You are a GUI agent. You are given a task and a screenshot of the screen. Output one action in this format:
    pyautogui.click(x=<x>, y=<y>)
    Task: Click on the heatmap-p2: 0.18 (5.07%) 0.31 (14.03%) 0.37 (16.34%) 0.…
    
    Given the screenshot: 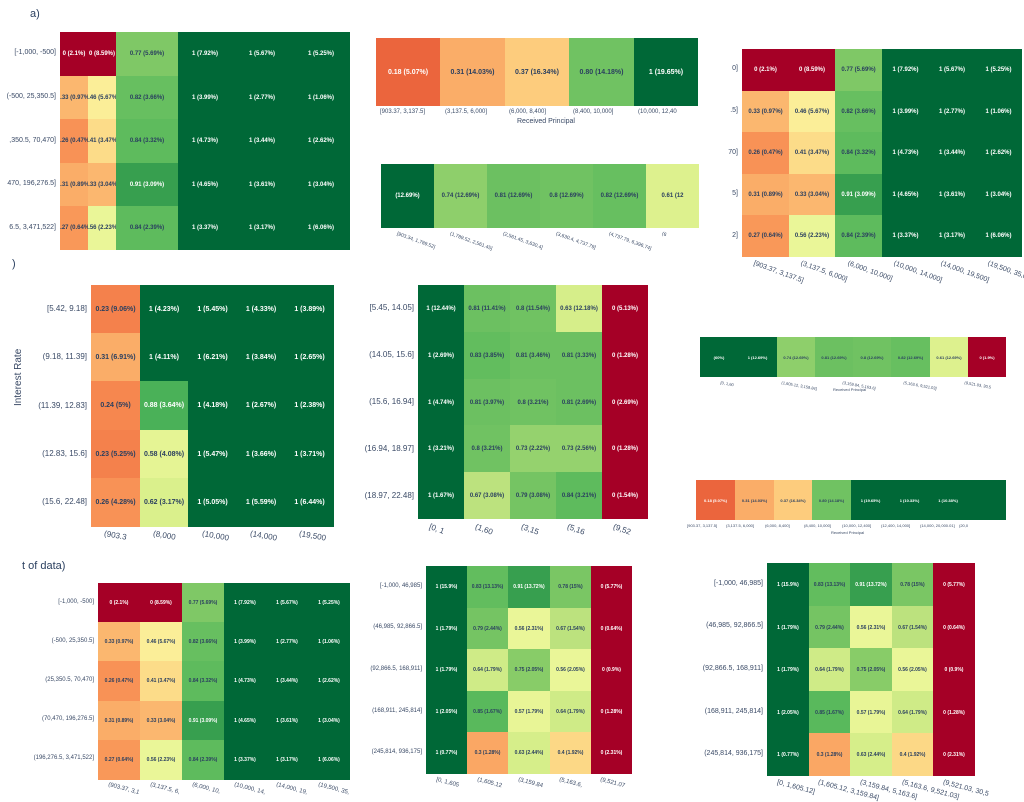 What is the action you would take?
    pyautogui.click(x=537, y=81)
    